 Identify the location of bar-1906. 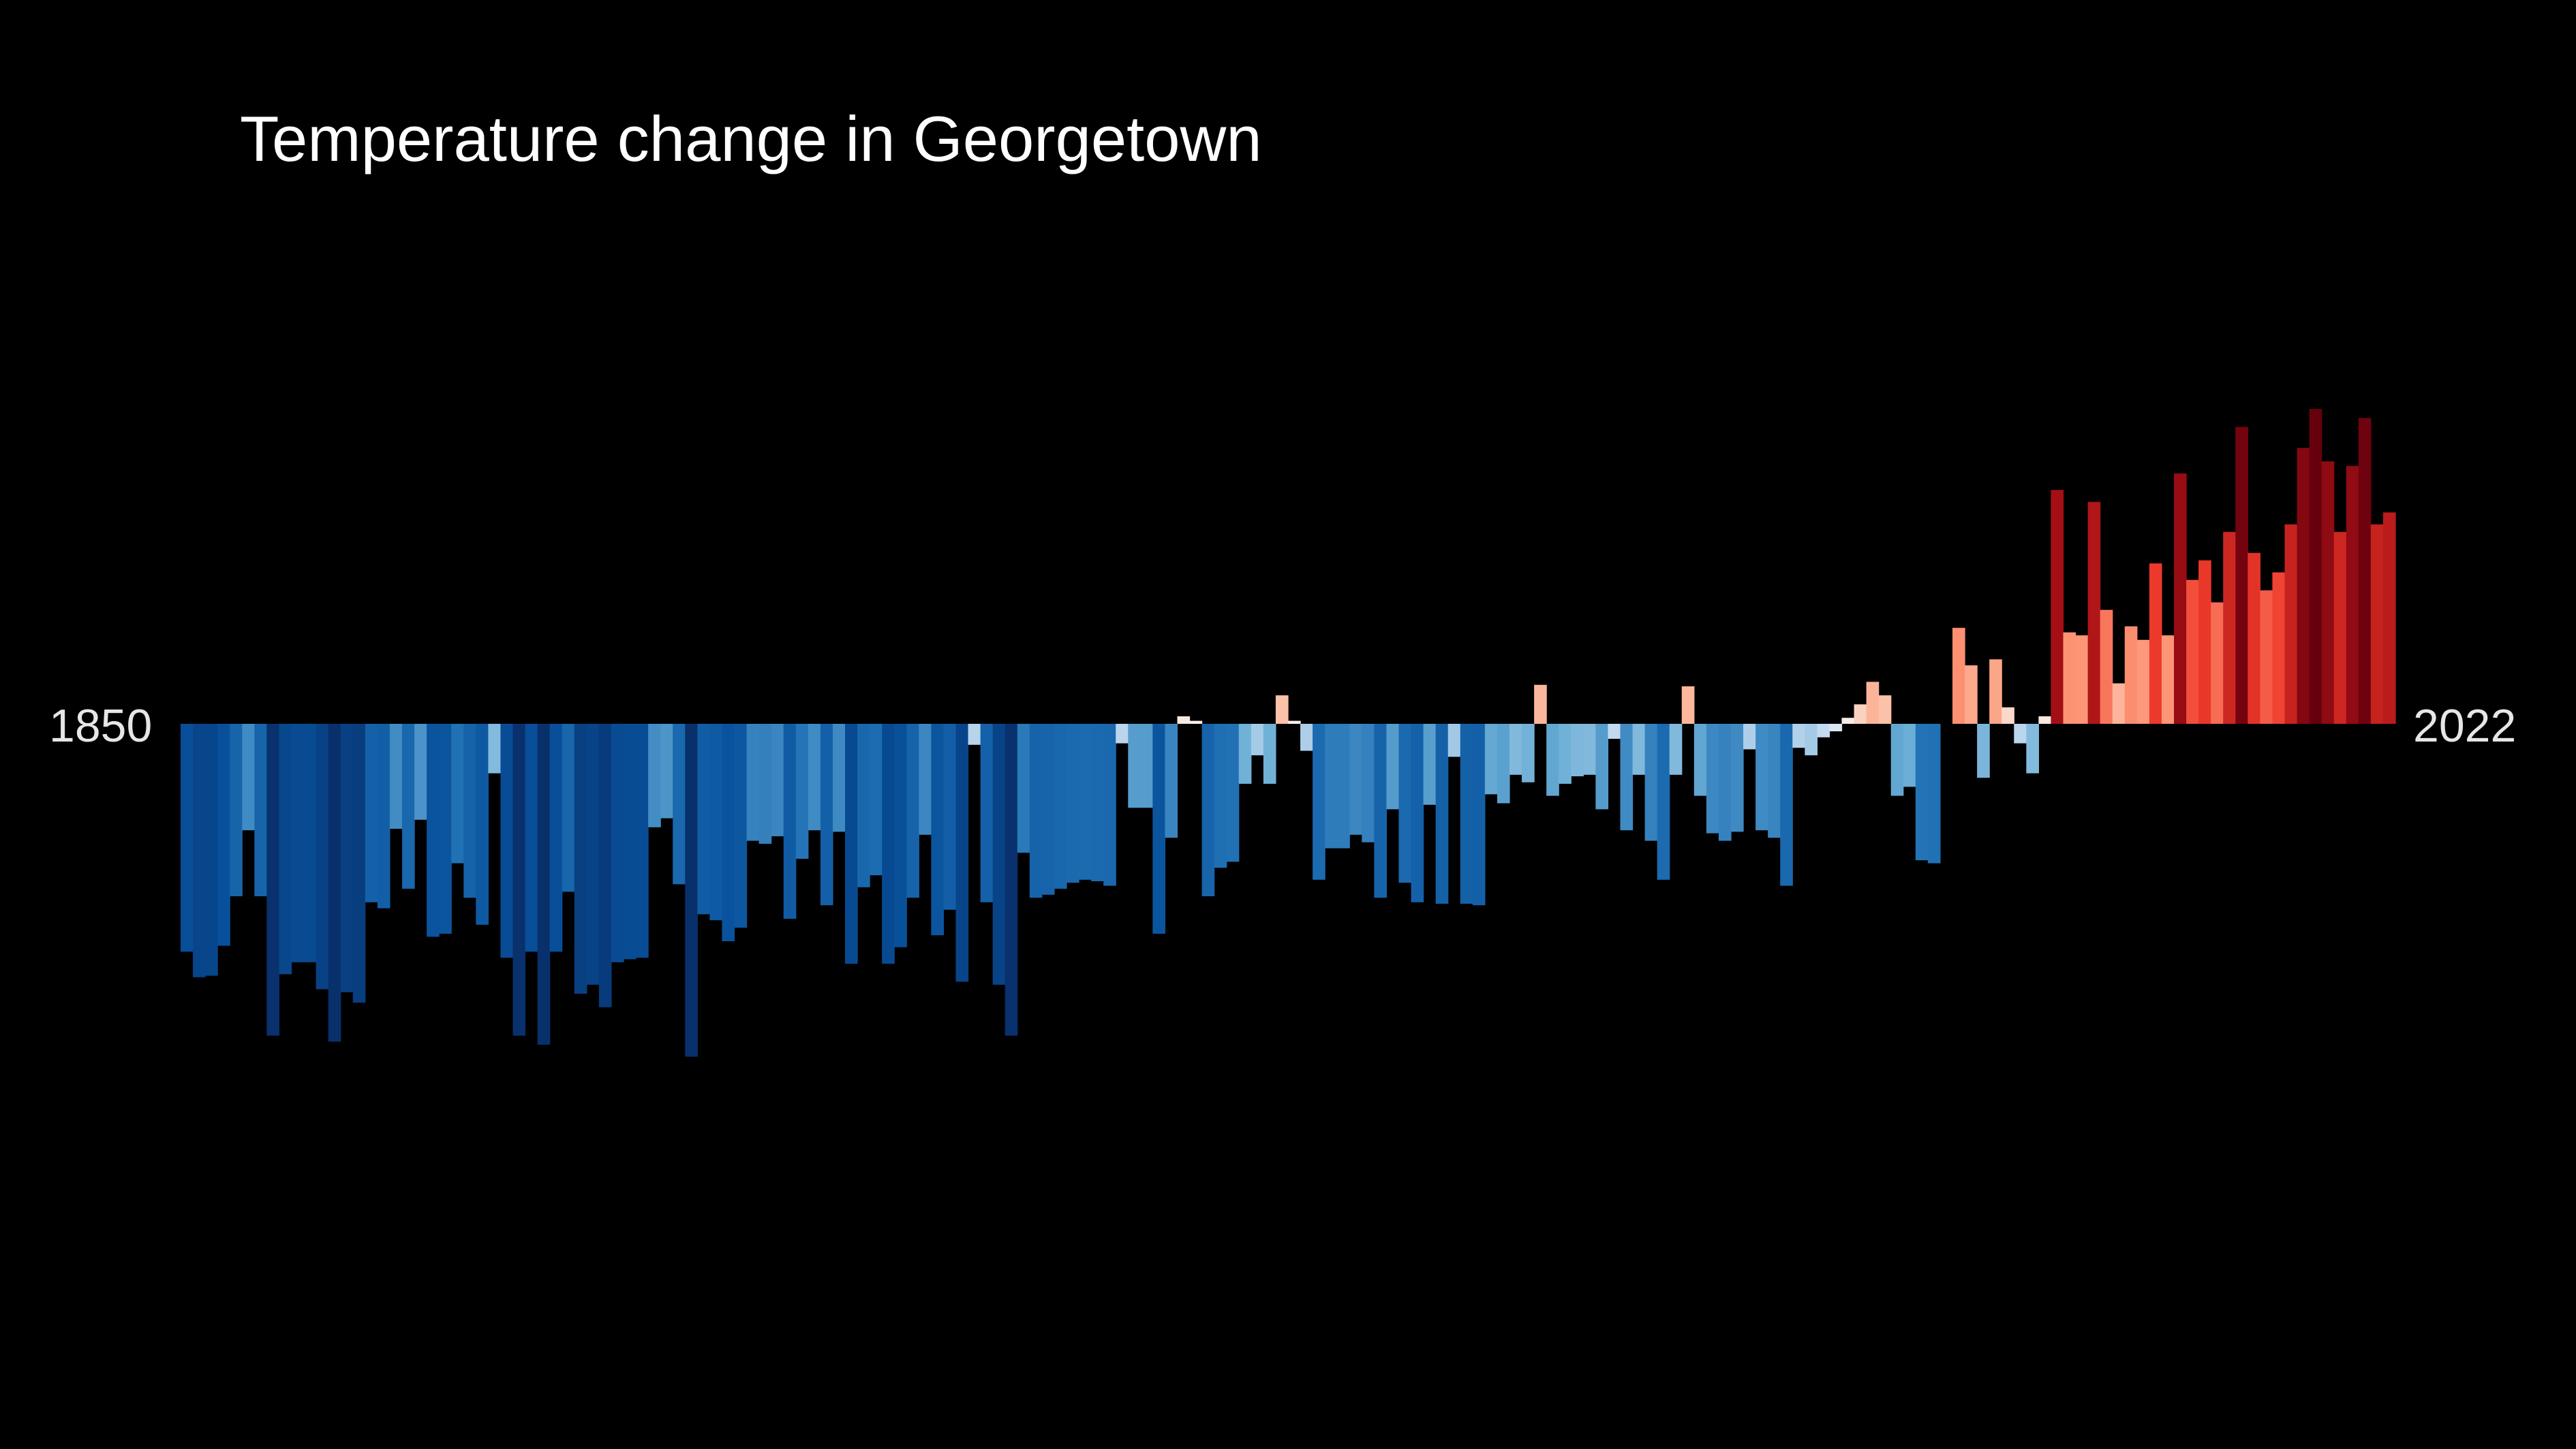
(877, 800).